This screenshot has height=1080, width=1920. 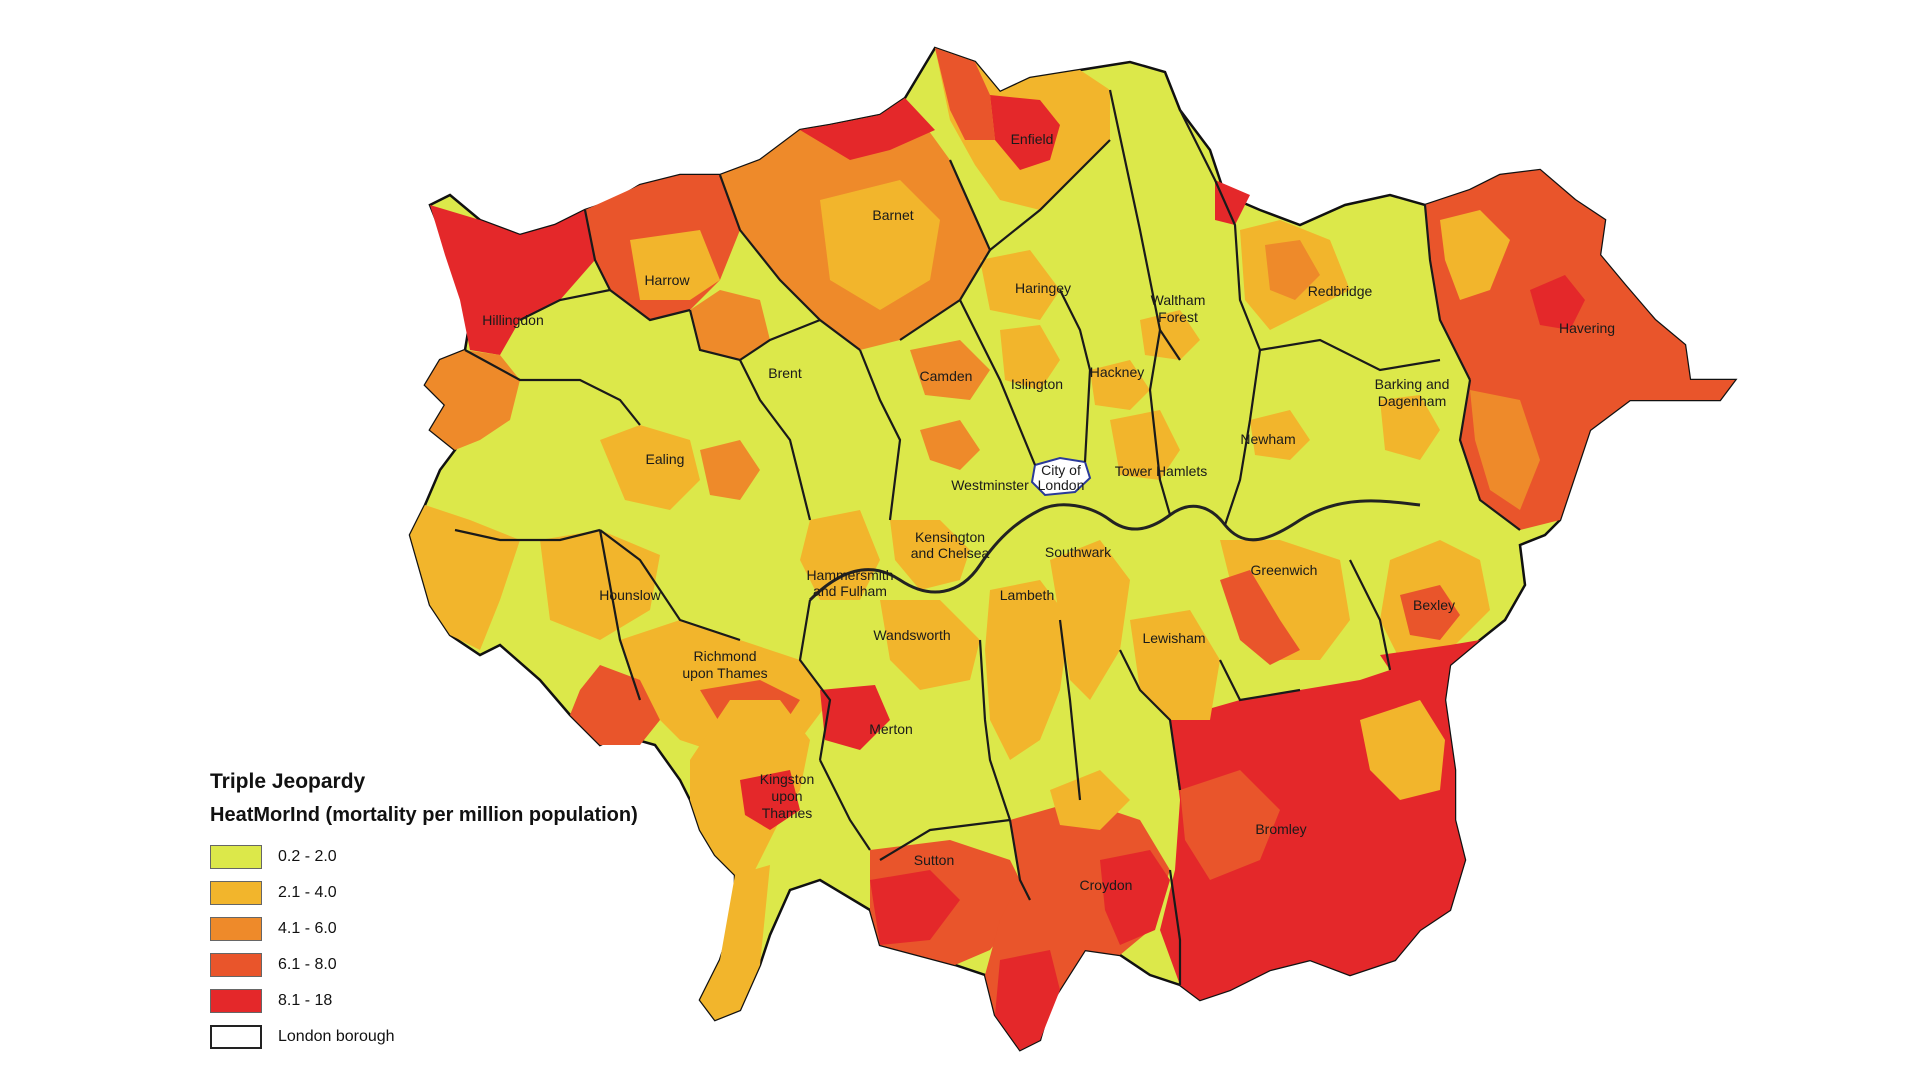 What do you see at coordinates (1173, 638) in the screenshot?
I see `label-lewisham: Lewisham` at bounding box center [1173, 638].